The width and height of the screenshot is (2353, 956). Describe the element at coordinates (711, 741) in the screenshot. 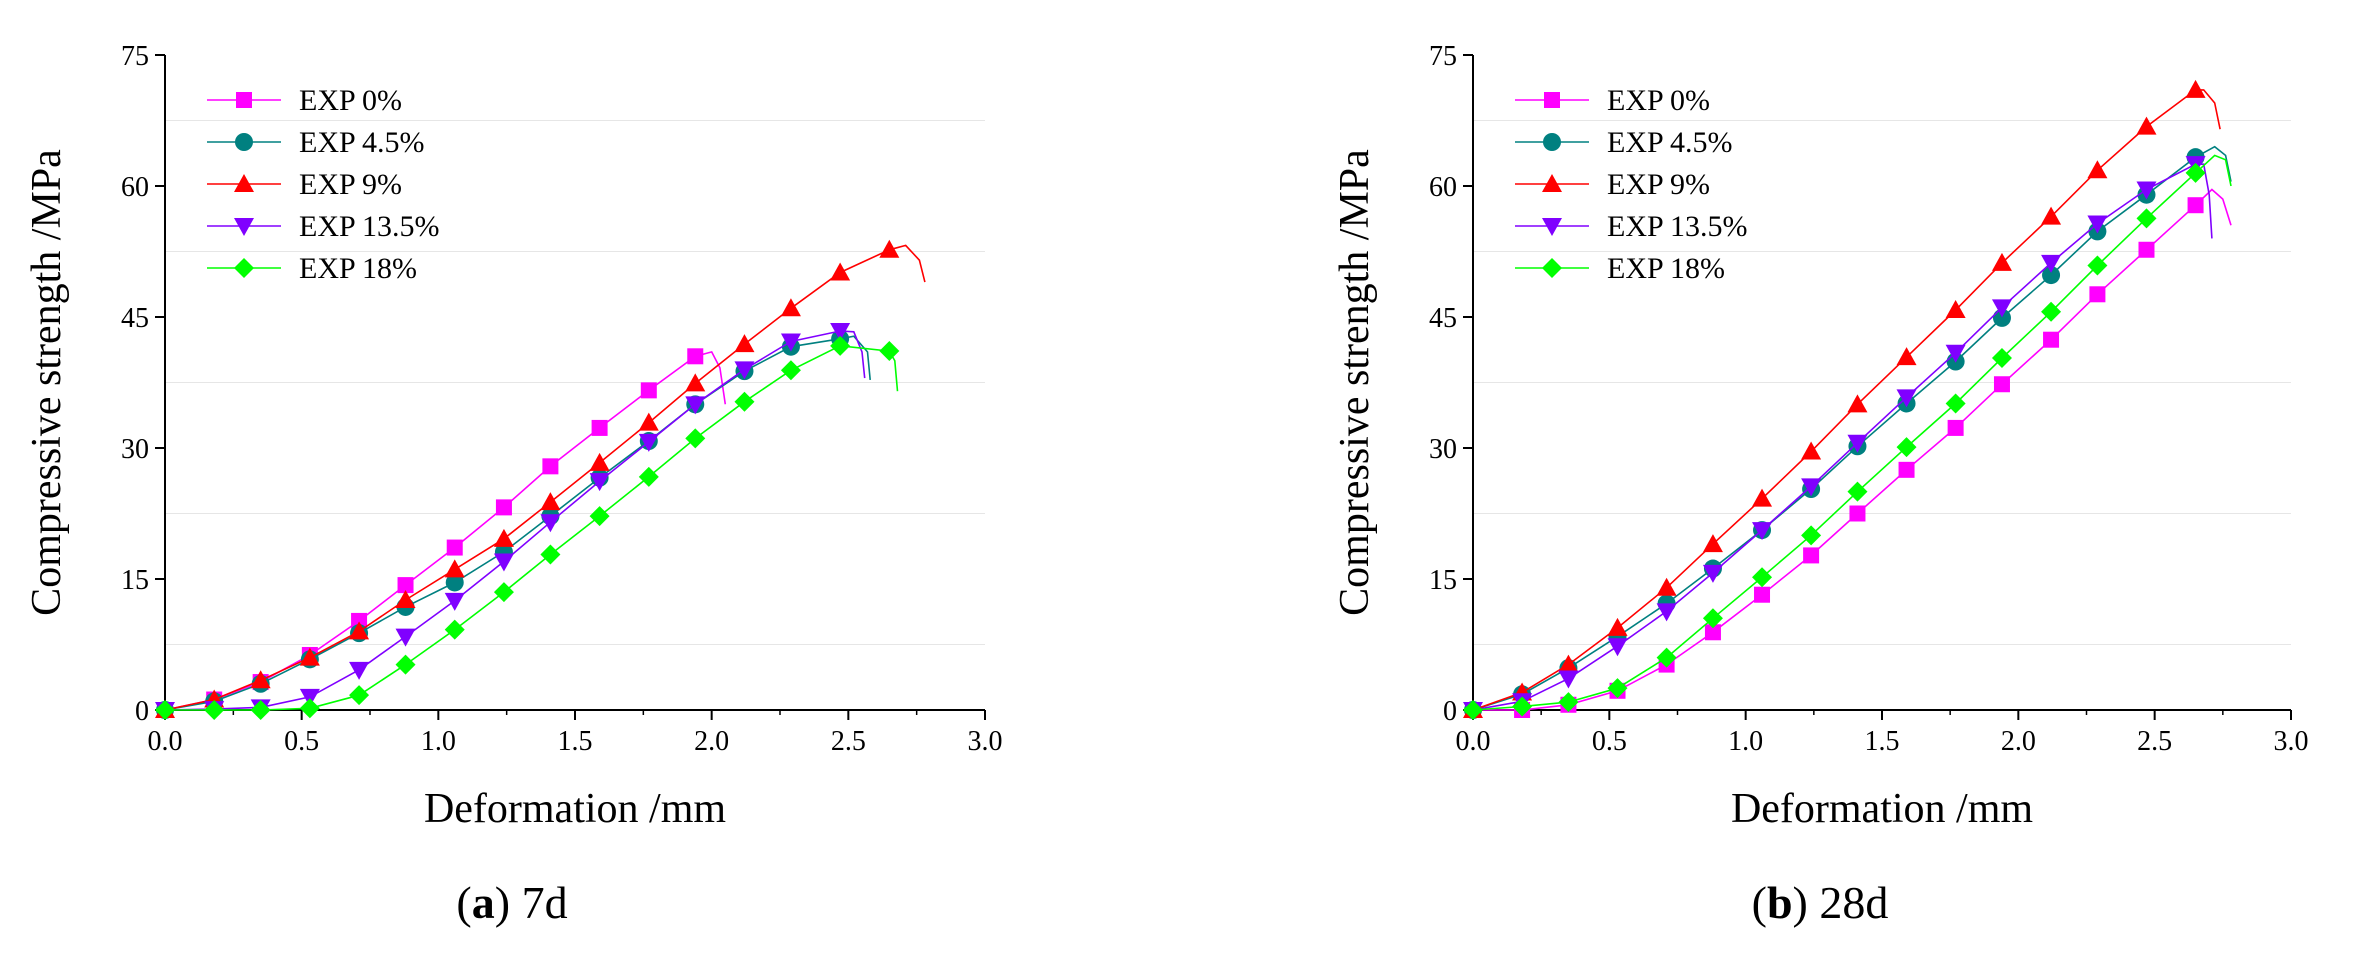

I see `x-tick-label: 2.0` at that location.